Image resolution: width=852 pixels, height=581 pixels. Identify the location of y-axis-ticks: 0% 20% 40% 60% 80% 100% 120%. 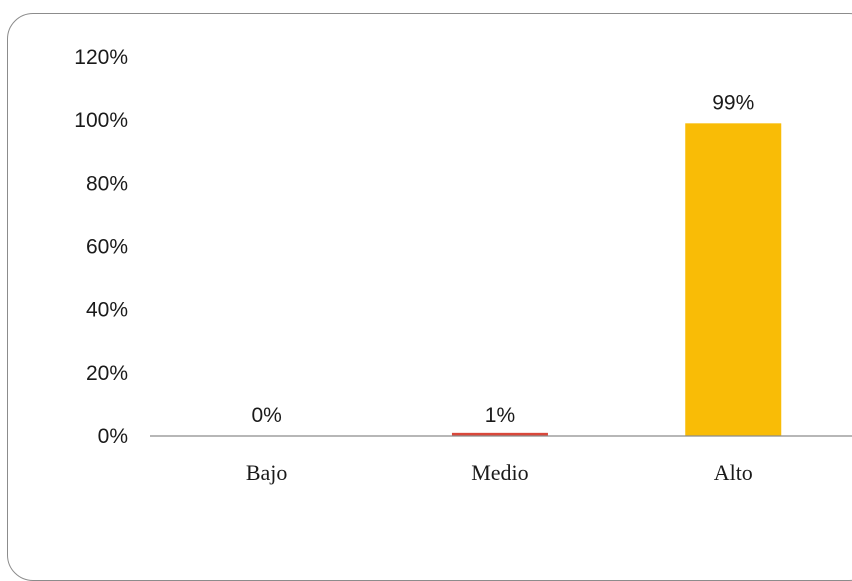
(101, 247).